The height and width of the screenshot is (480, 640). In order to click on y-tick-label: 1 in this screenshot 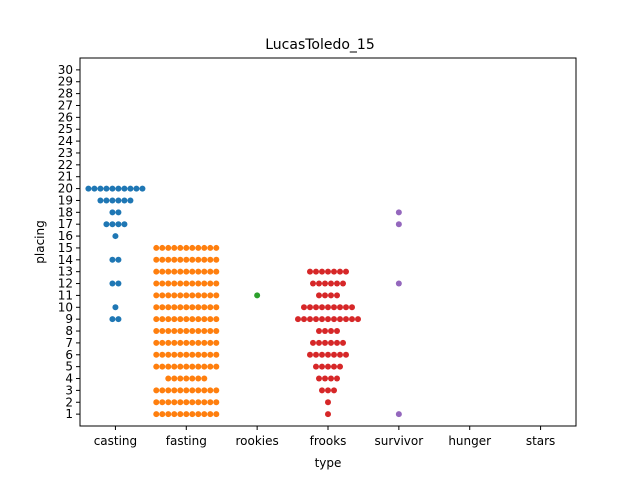, I will do `click(69, 414)`.